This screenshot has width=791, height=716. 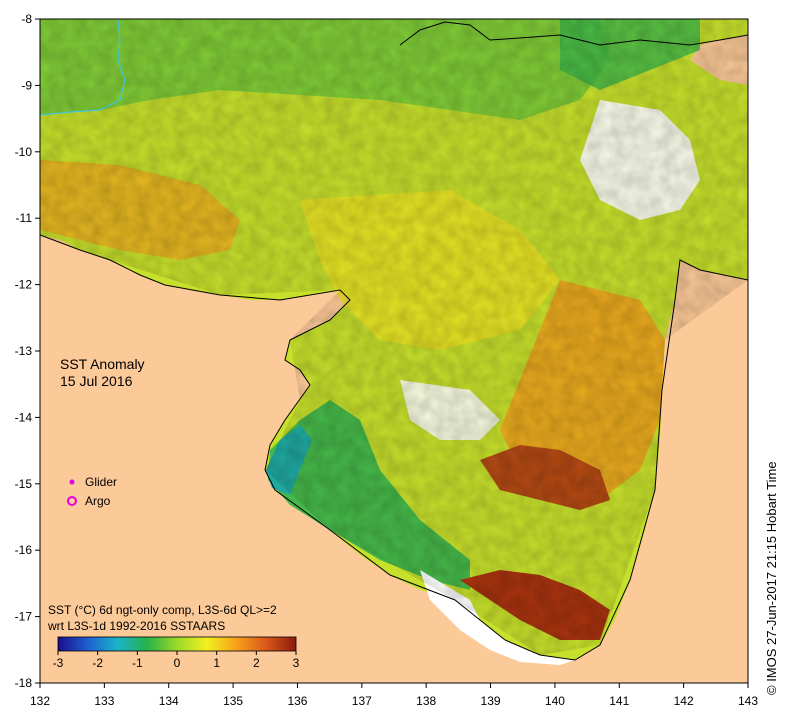 I want to click on y-tick-label: -16, so click(x=24, y=550).